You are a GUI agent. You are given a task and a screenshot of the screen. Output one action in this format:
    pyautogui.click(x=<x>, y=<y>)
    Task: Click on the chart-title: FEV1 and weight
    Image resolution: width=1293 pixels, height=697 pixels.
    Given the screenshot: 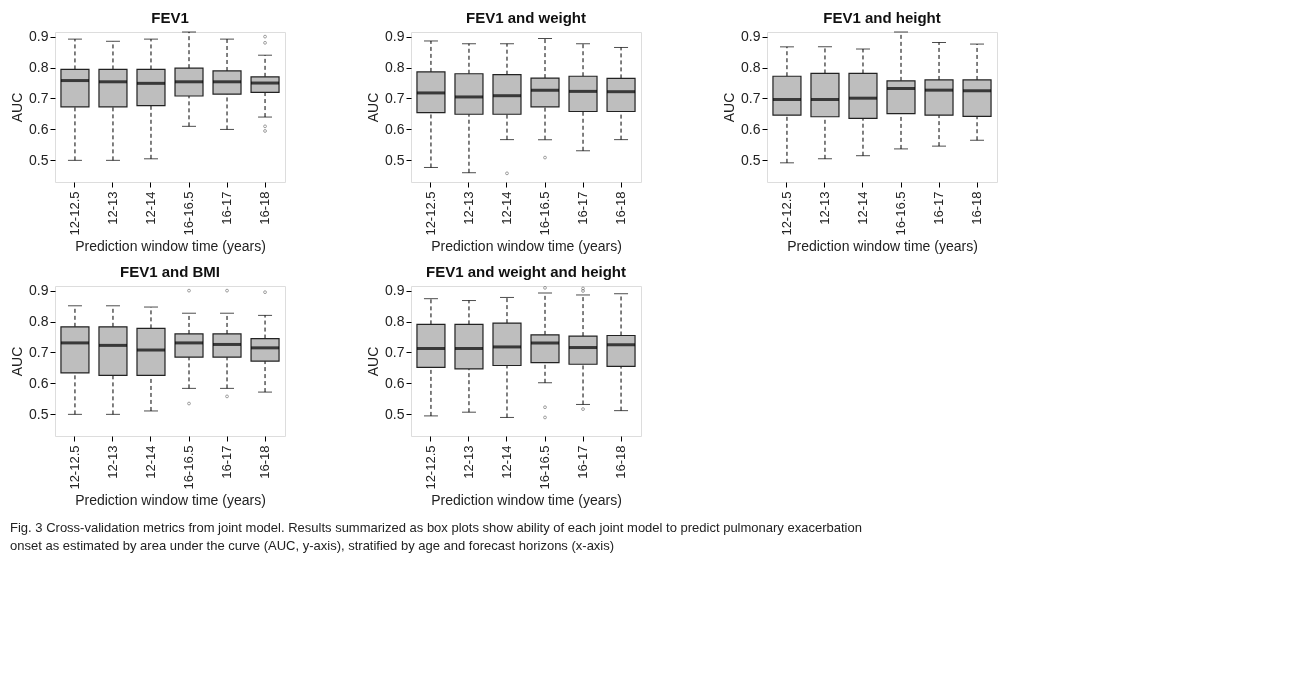 What is the action you would take?
    pyautogui.click(x=526, y=17)
    